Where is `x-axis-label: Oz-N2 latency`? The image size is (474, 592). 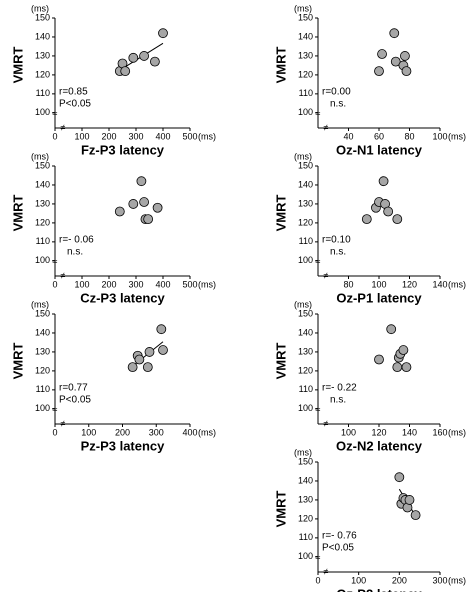
x-axis-label: Oz-N2 latency is located at coordinates (379, 445).